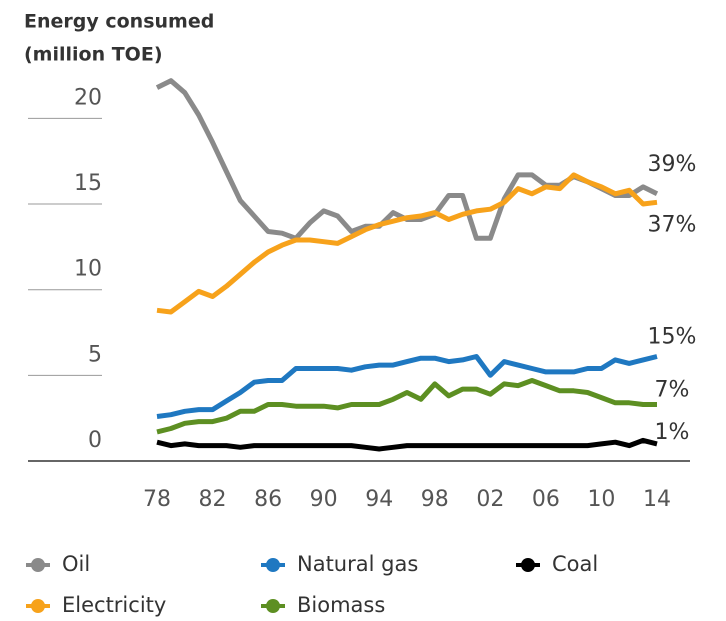 The width and height of the screenshot is (726, 621). Describe the element at coordinates (672, 224) in the screenshot. I see `end-label: 37%` at that location.